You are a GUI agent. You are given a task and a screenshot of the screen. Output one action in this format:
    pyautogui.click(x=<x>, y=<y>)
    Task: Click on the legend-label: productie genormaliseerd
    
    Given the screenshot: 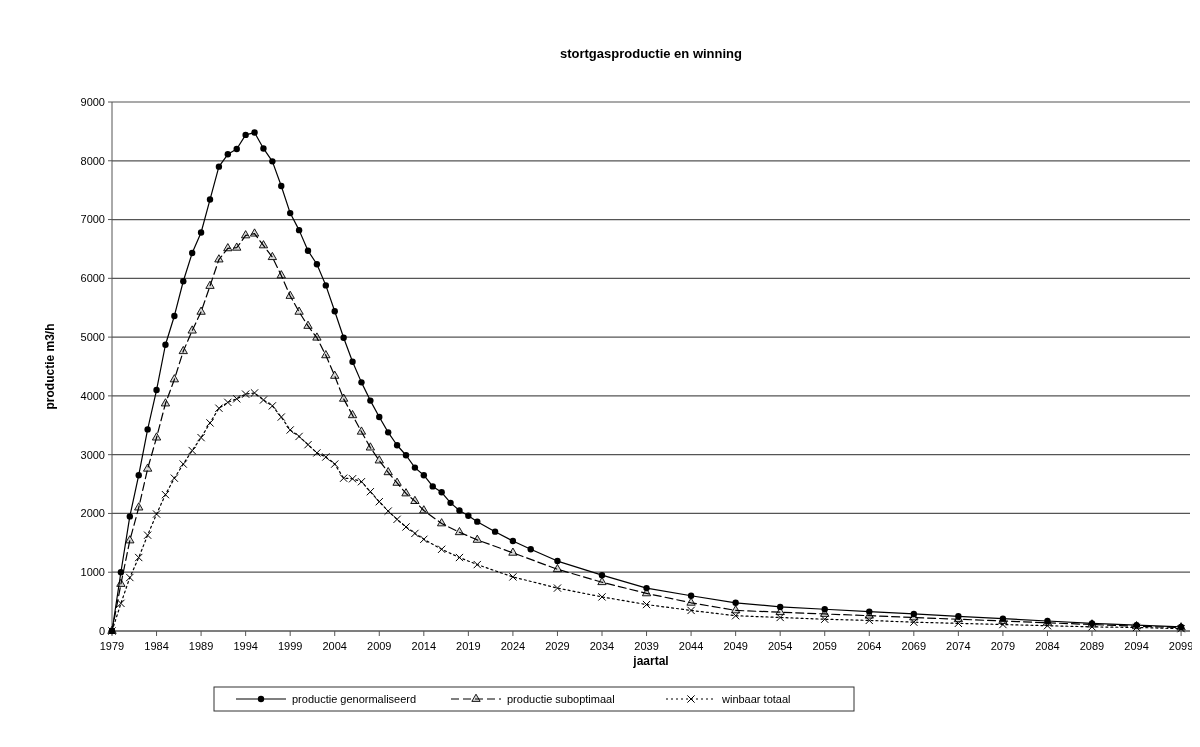 What is the action you would take?
    pyautogui.click(x=354, y=698)
    